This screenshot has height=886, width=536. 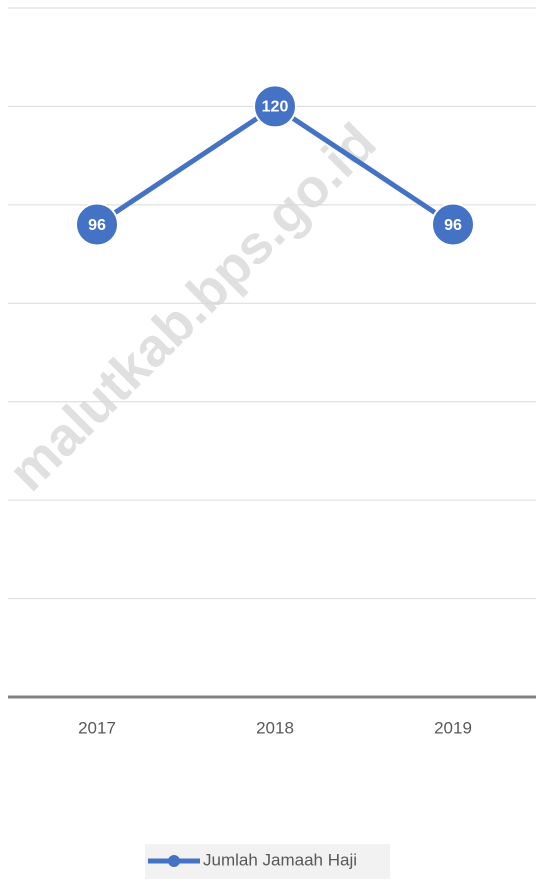 I want to click on x-tick-label: 2017, so click(x=97, y=727).